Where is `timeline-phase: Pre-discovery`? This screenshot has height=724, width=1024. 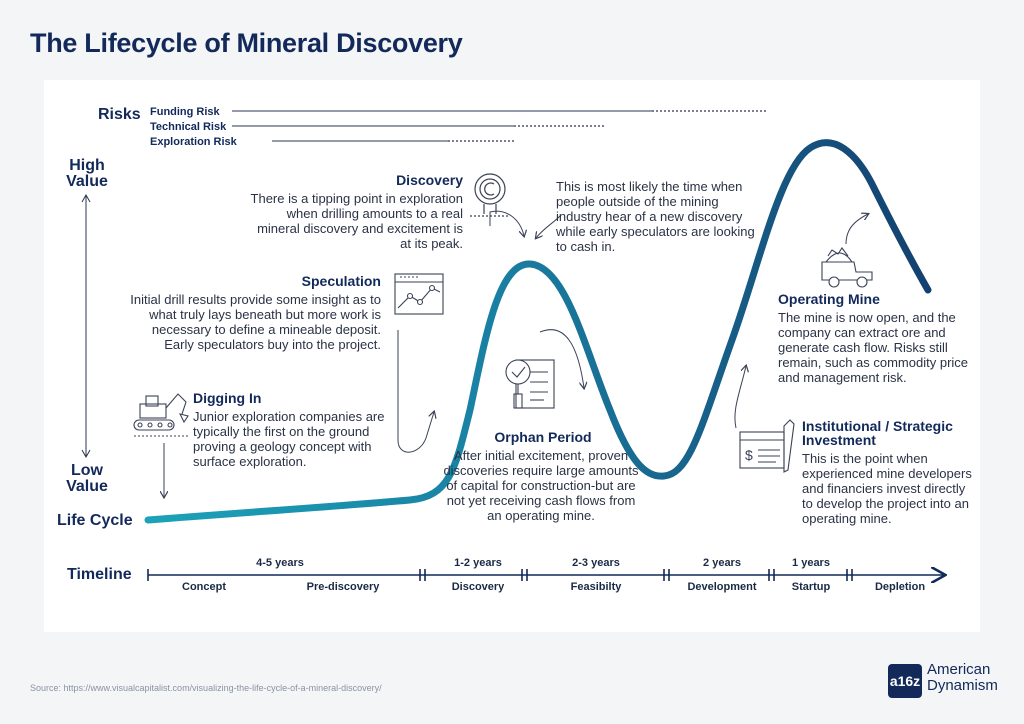 timeline-phase: Pre-discovery is located at coordinates (343, 587).